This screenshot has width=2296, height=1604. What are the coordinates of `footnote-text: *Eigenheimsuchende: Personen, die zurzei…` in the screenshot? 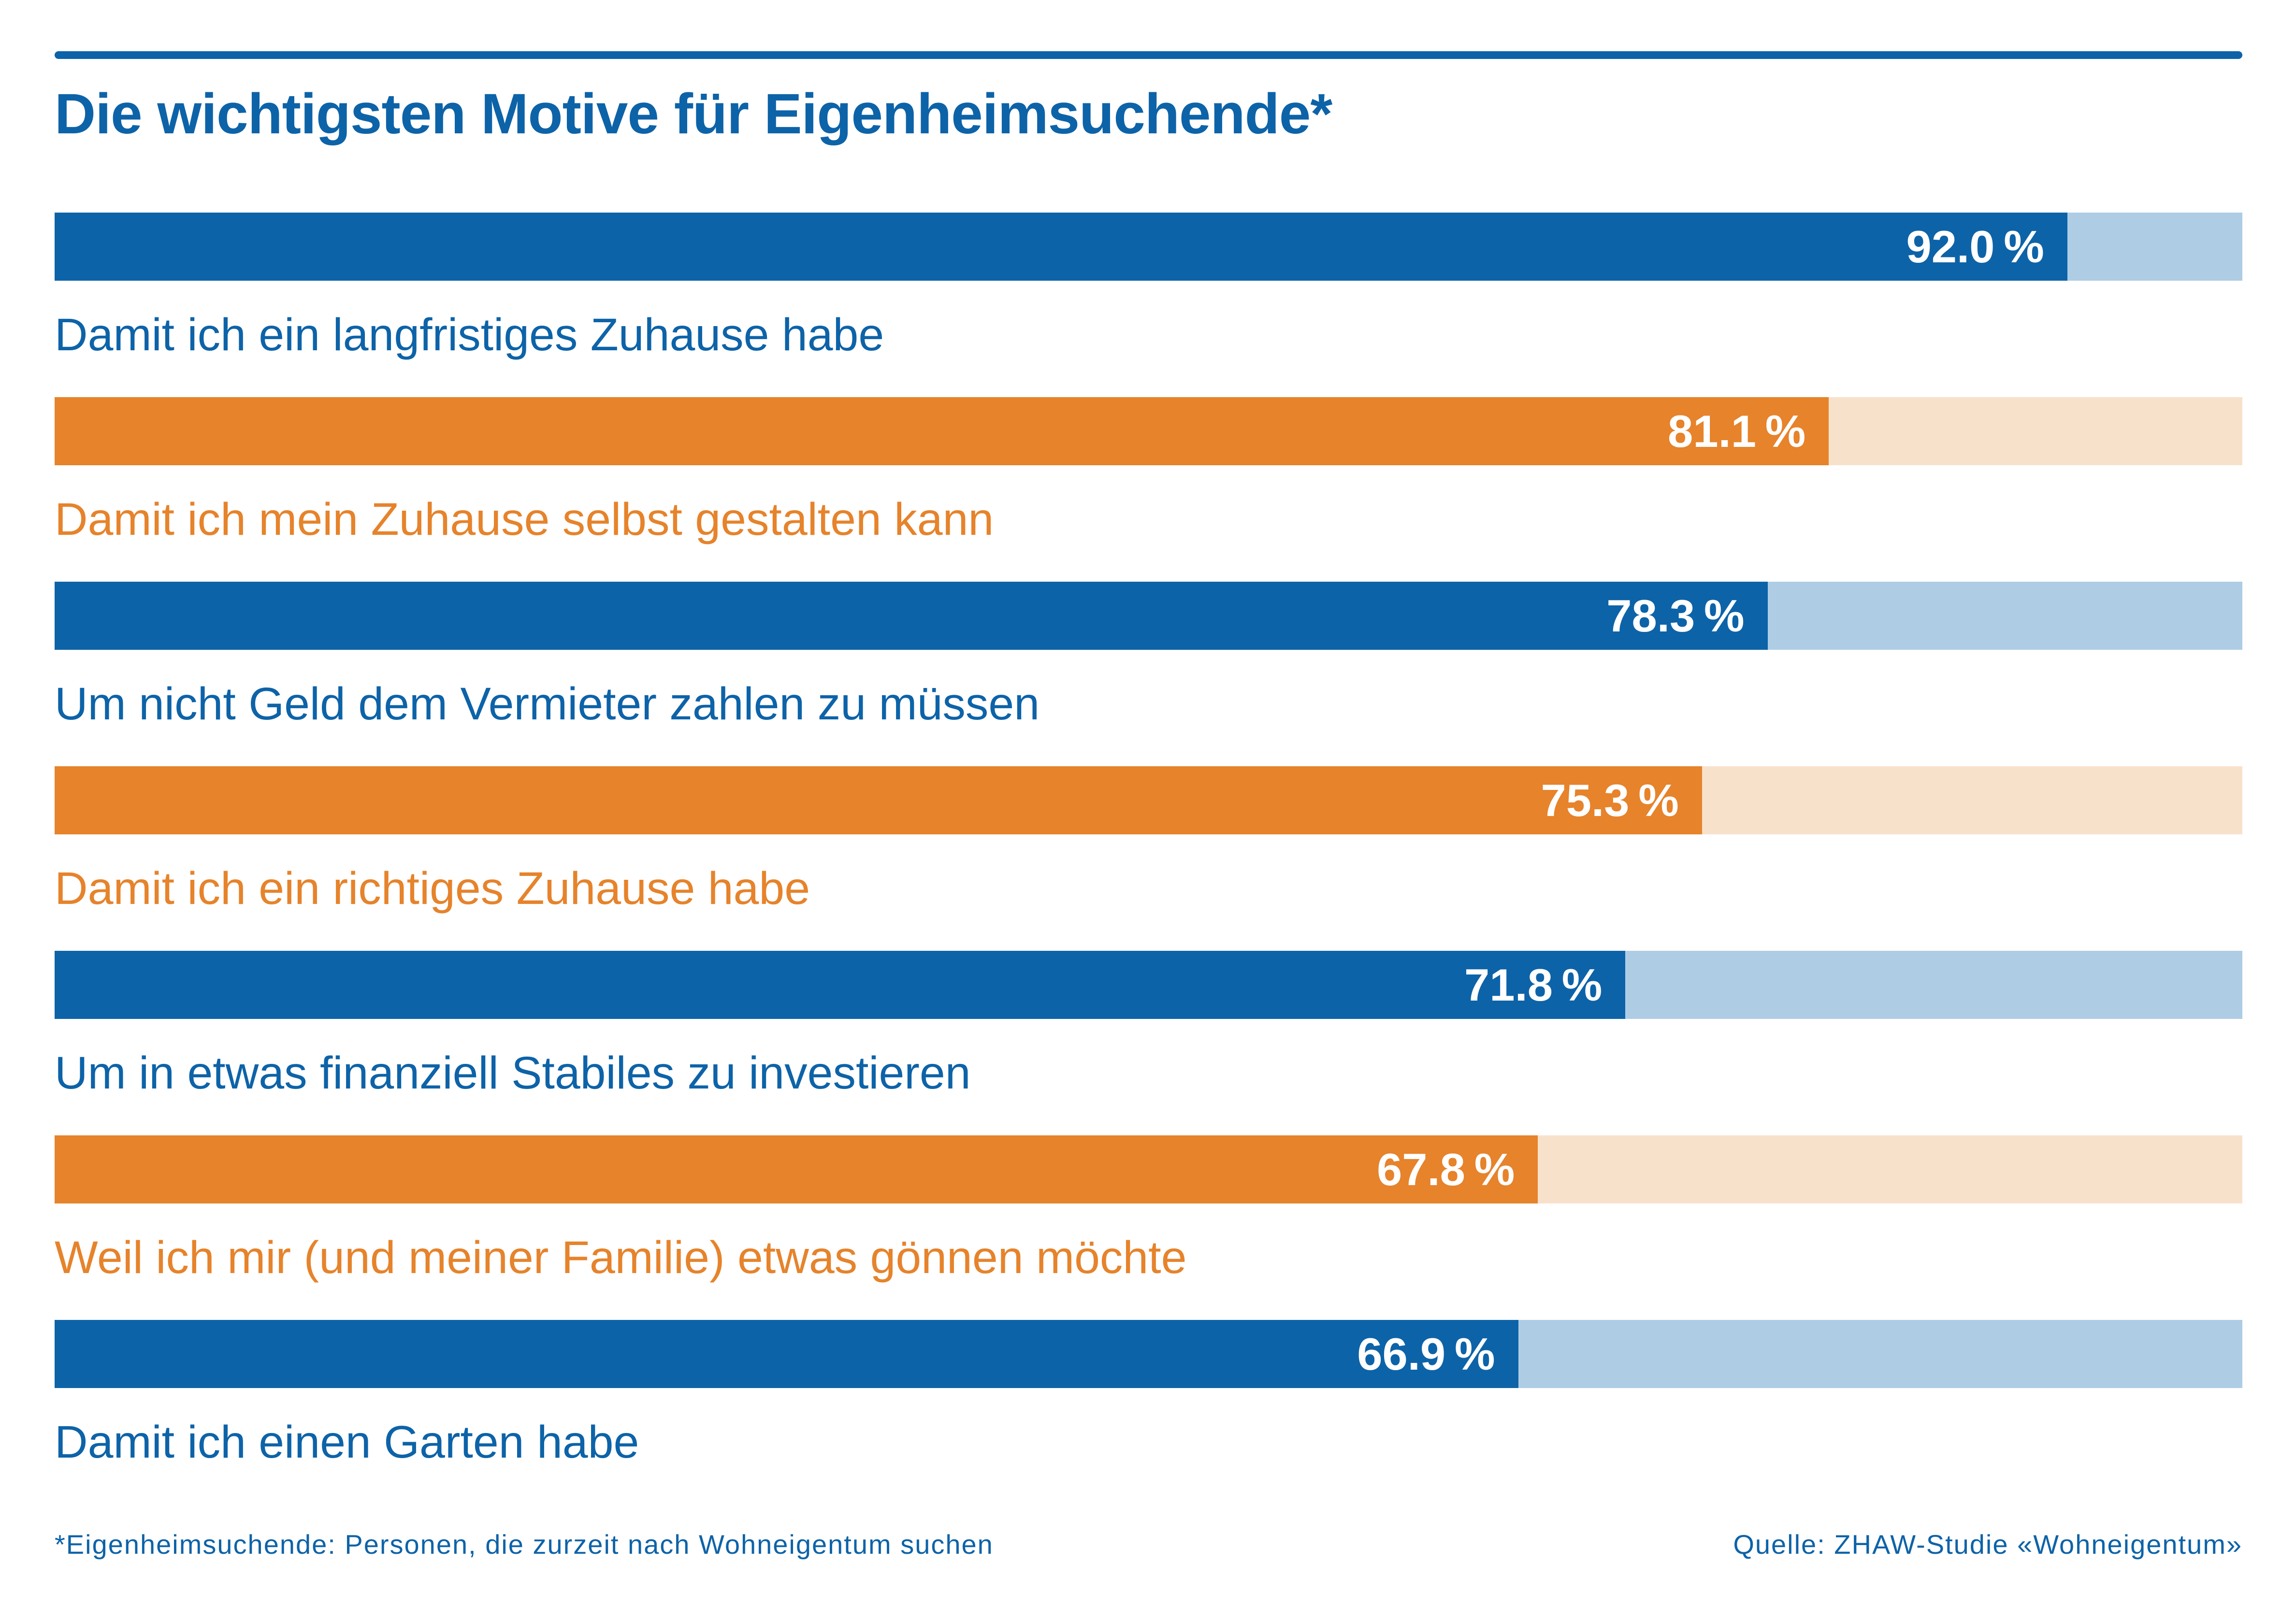 It's located at (524, 1544).